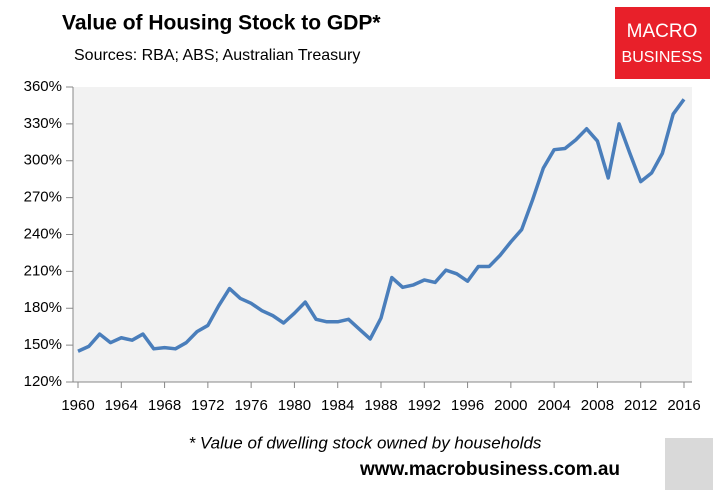  I want to click on x-tick-label: 1992, so click(424, 405).